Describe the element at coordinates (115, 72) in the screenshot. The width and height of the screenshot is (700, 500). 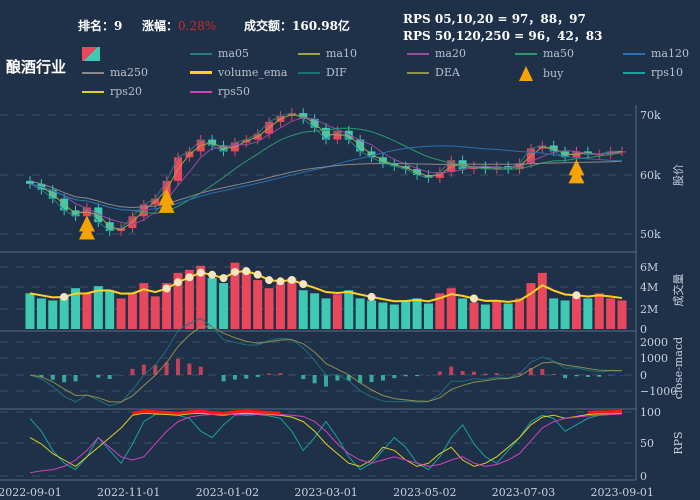
I see `legend-item-ma250: ma250` at that location.